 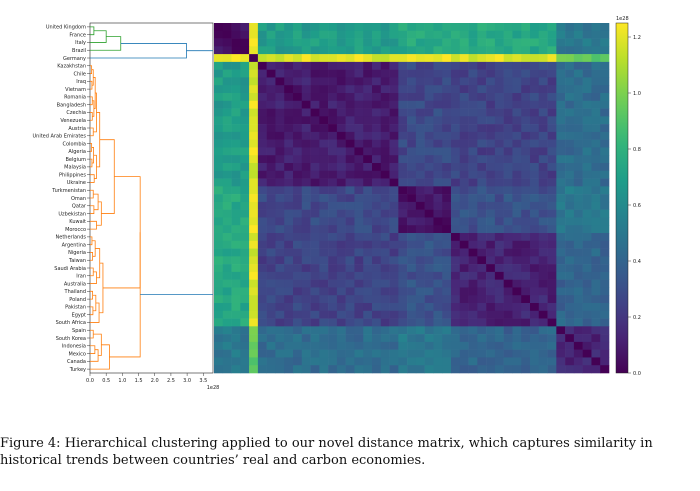 What do you see at coordinates (637, 38) in the screenshot?
I see `colorbar-tick-label: 1.2` at bounding box center [637, 38].